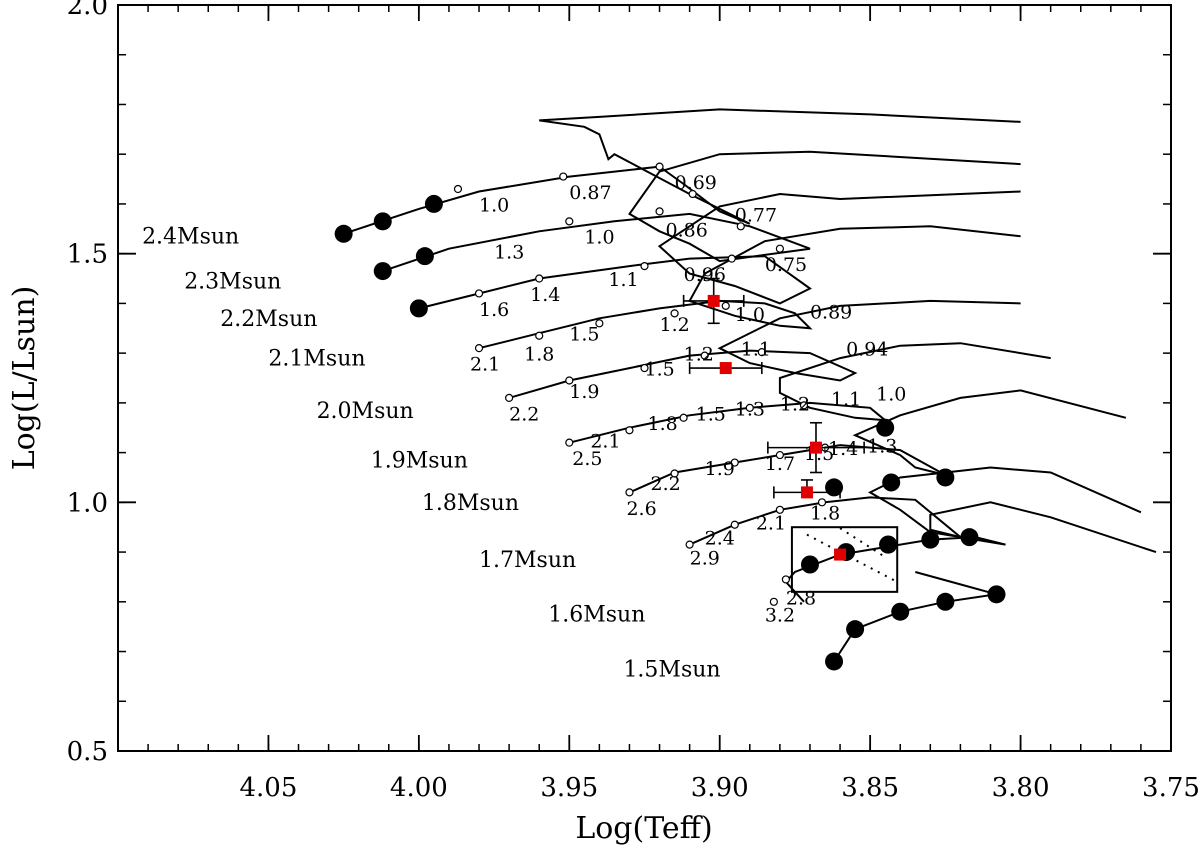 The image size is (1200, 854). What do you see at coordinates (494, 310) in the screenshot?
I see `age-label: 1.6` at bounding box center [494, 310].